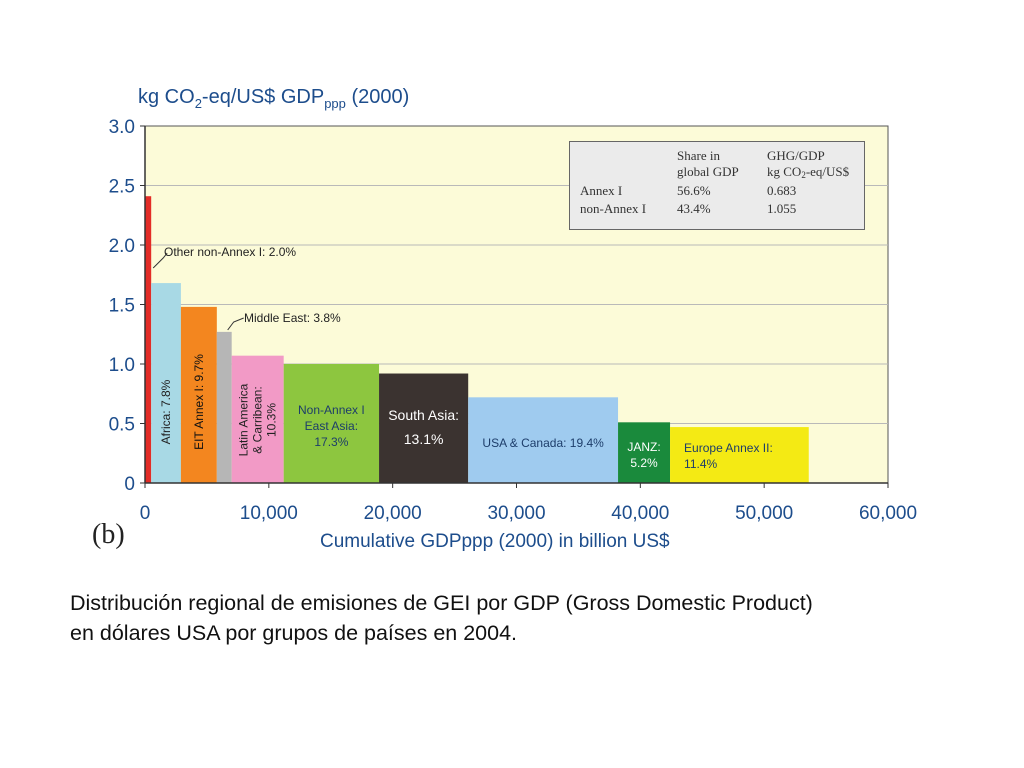  What do you see at coordinates (694, 208) in the screenshot?
I see `table-row-non-annex-i-share: 43.4%` at bounding box center [694, 208].